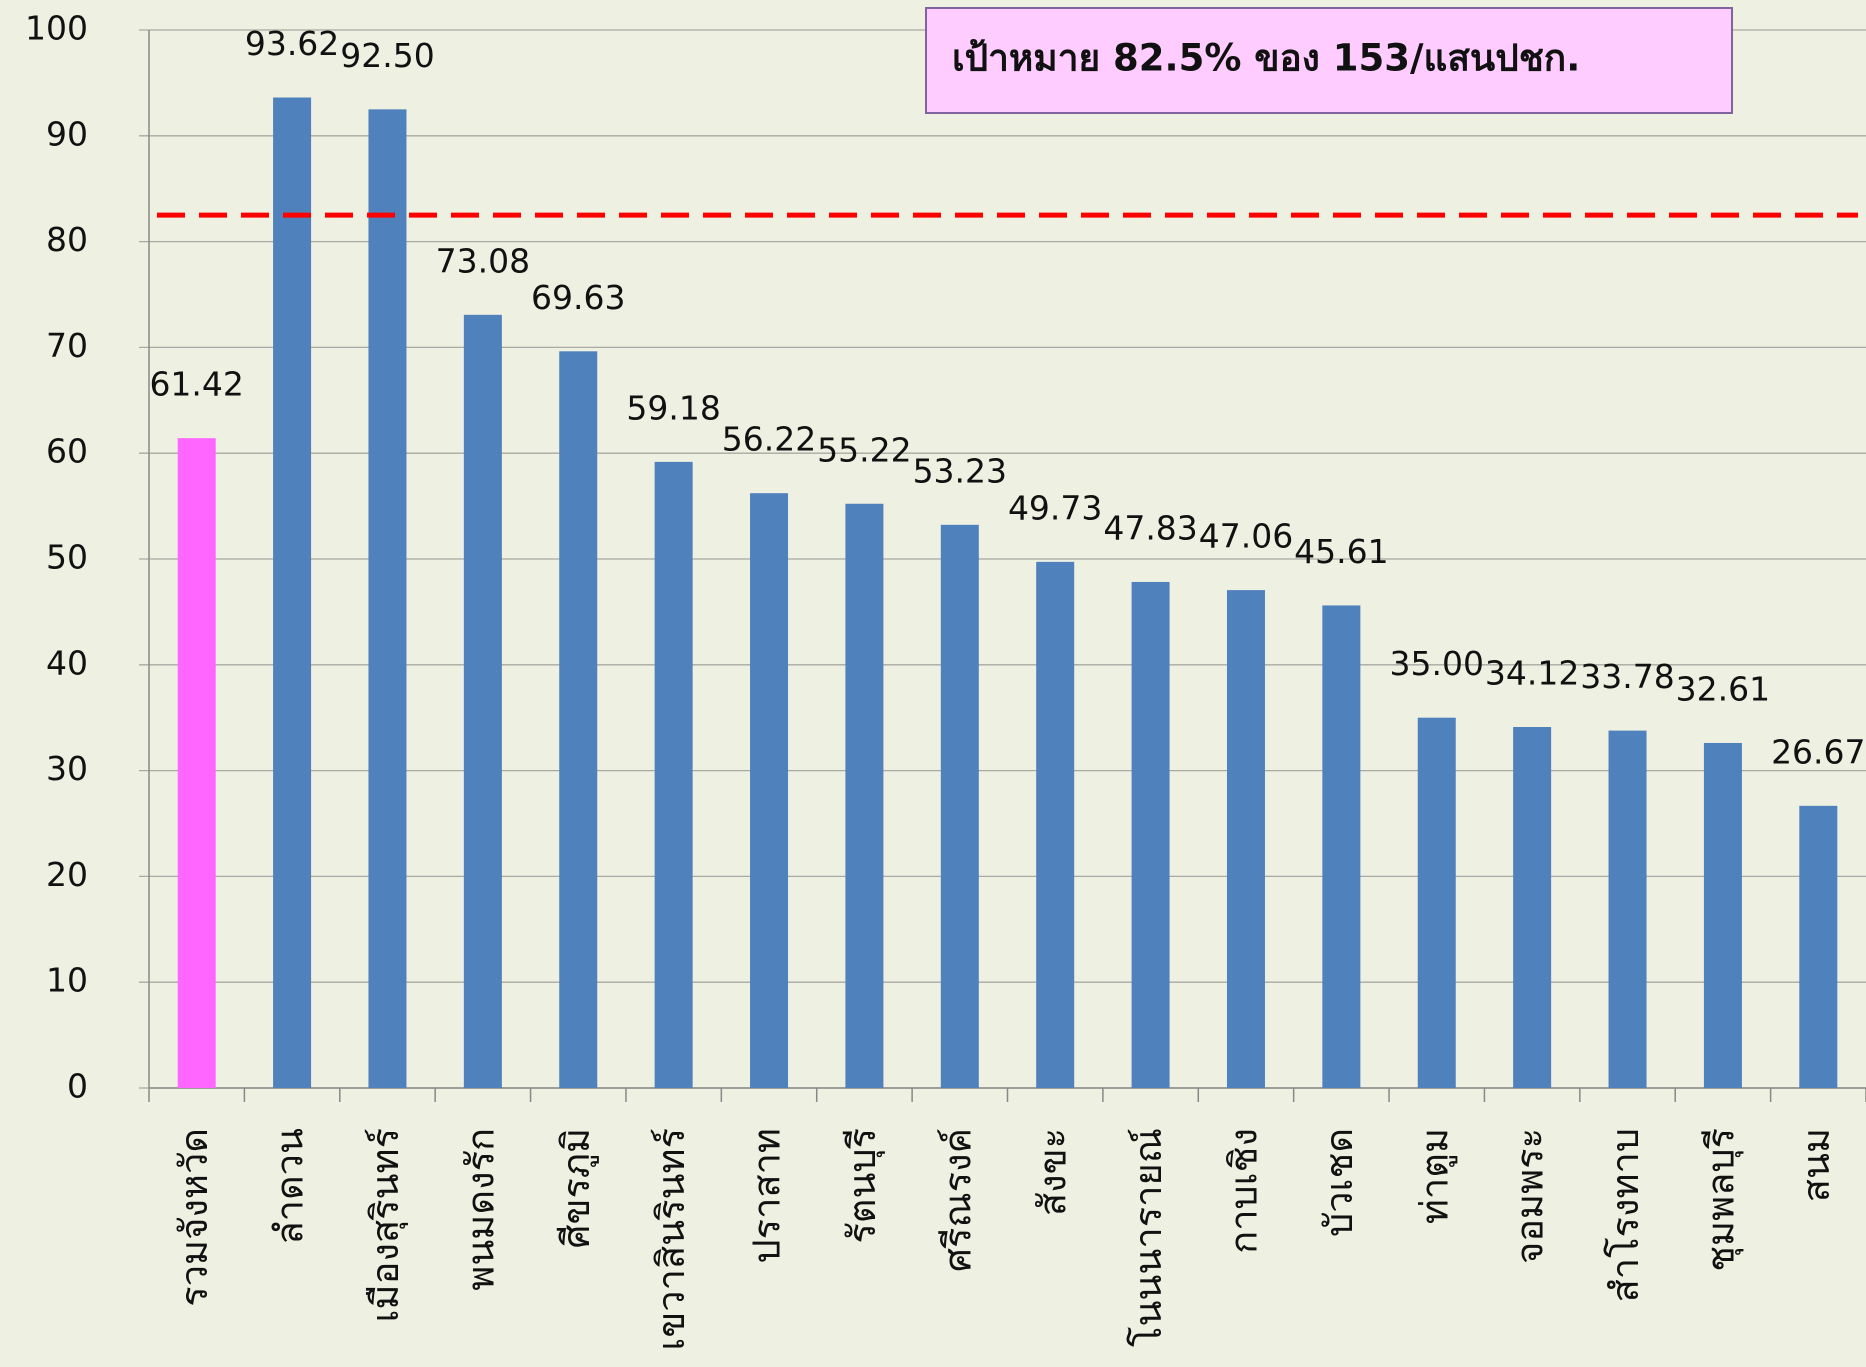  Describe the element at coordinates (671, 1239) in the screenshot. I see `x-tick-label: เขวาสินรินทร์` at that location.